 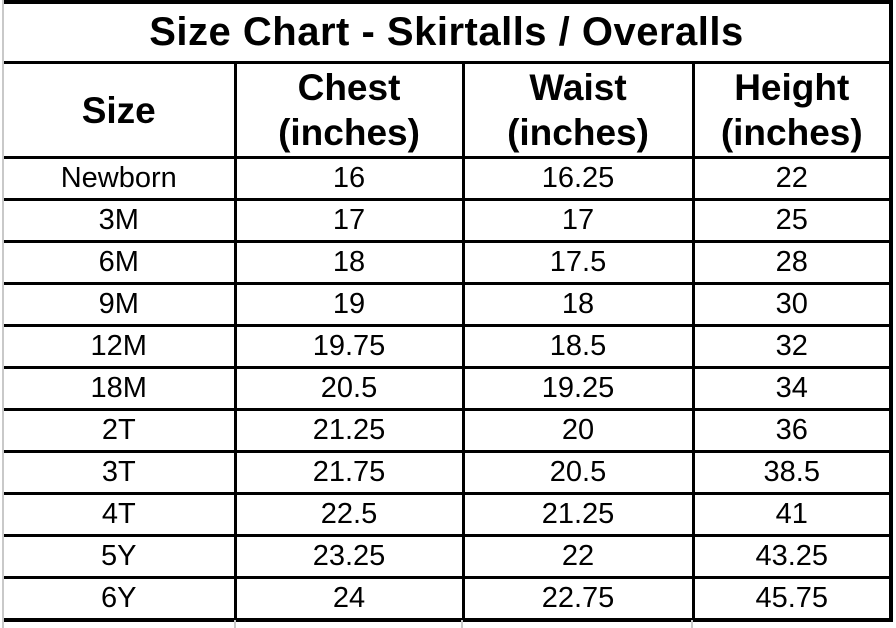 What do you see at coordinates (349, 430) in the screenshot?
I see `cell-chest: 21.25` at bounding box center [349, 430].